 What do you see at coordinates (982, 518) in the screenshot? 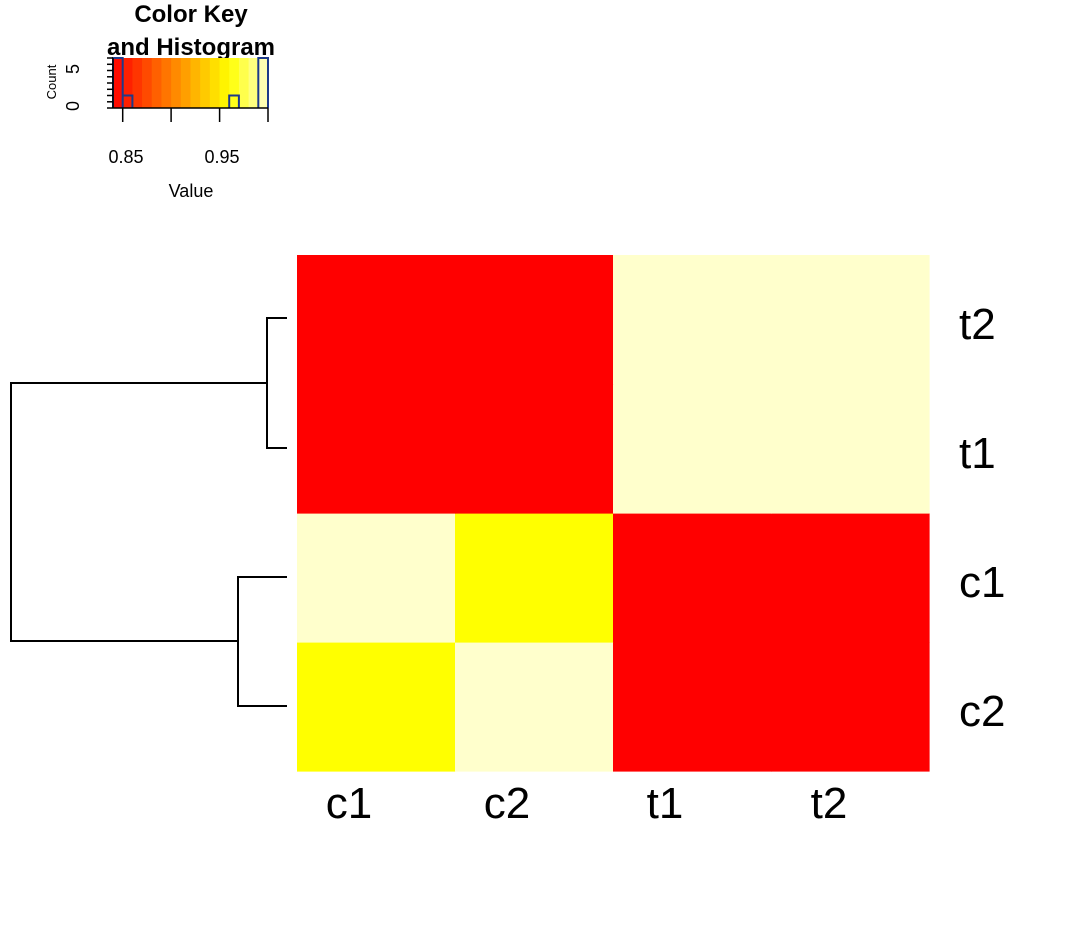
I see `row-labels: t2 t1 c1 c2` at bounding box center [982, 518].